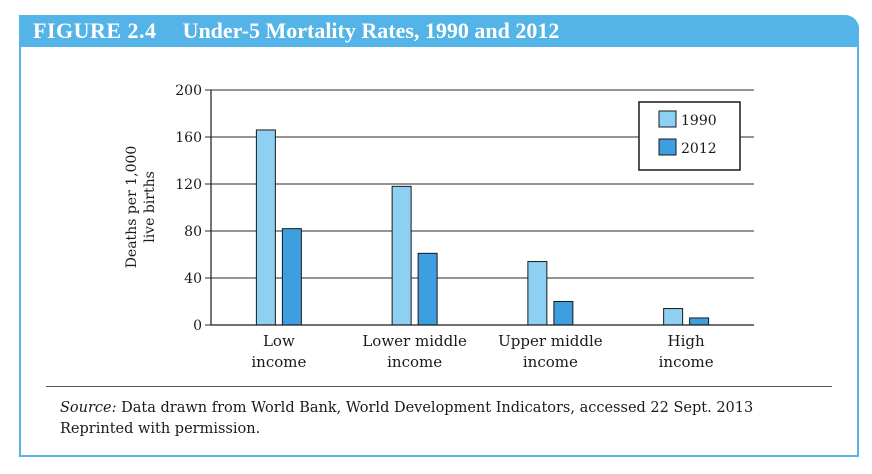  I want to click on figure-label: FIGURE 2.4, so click(95, 30).